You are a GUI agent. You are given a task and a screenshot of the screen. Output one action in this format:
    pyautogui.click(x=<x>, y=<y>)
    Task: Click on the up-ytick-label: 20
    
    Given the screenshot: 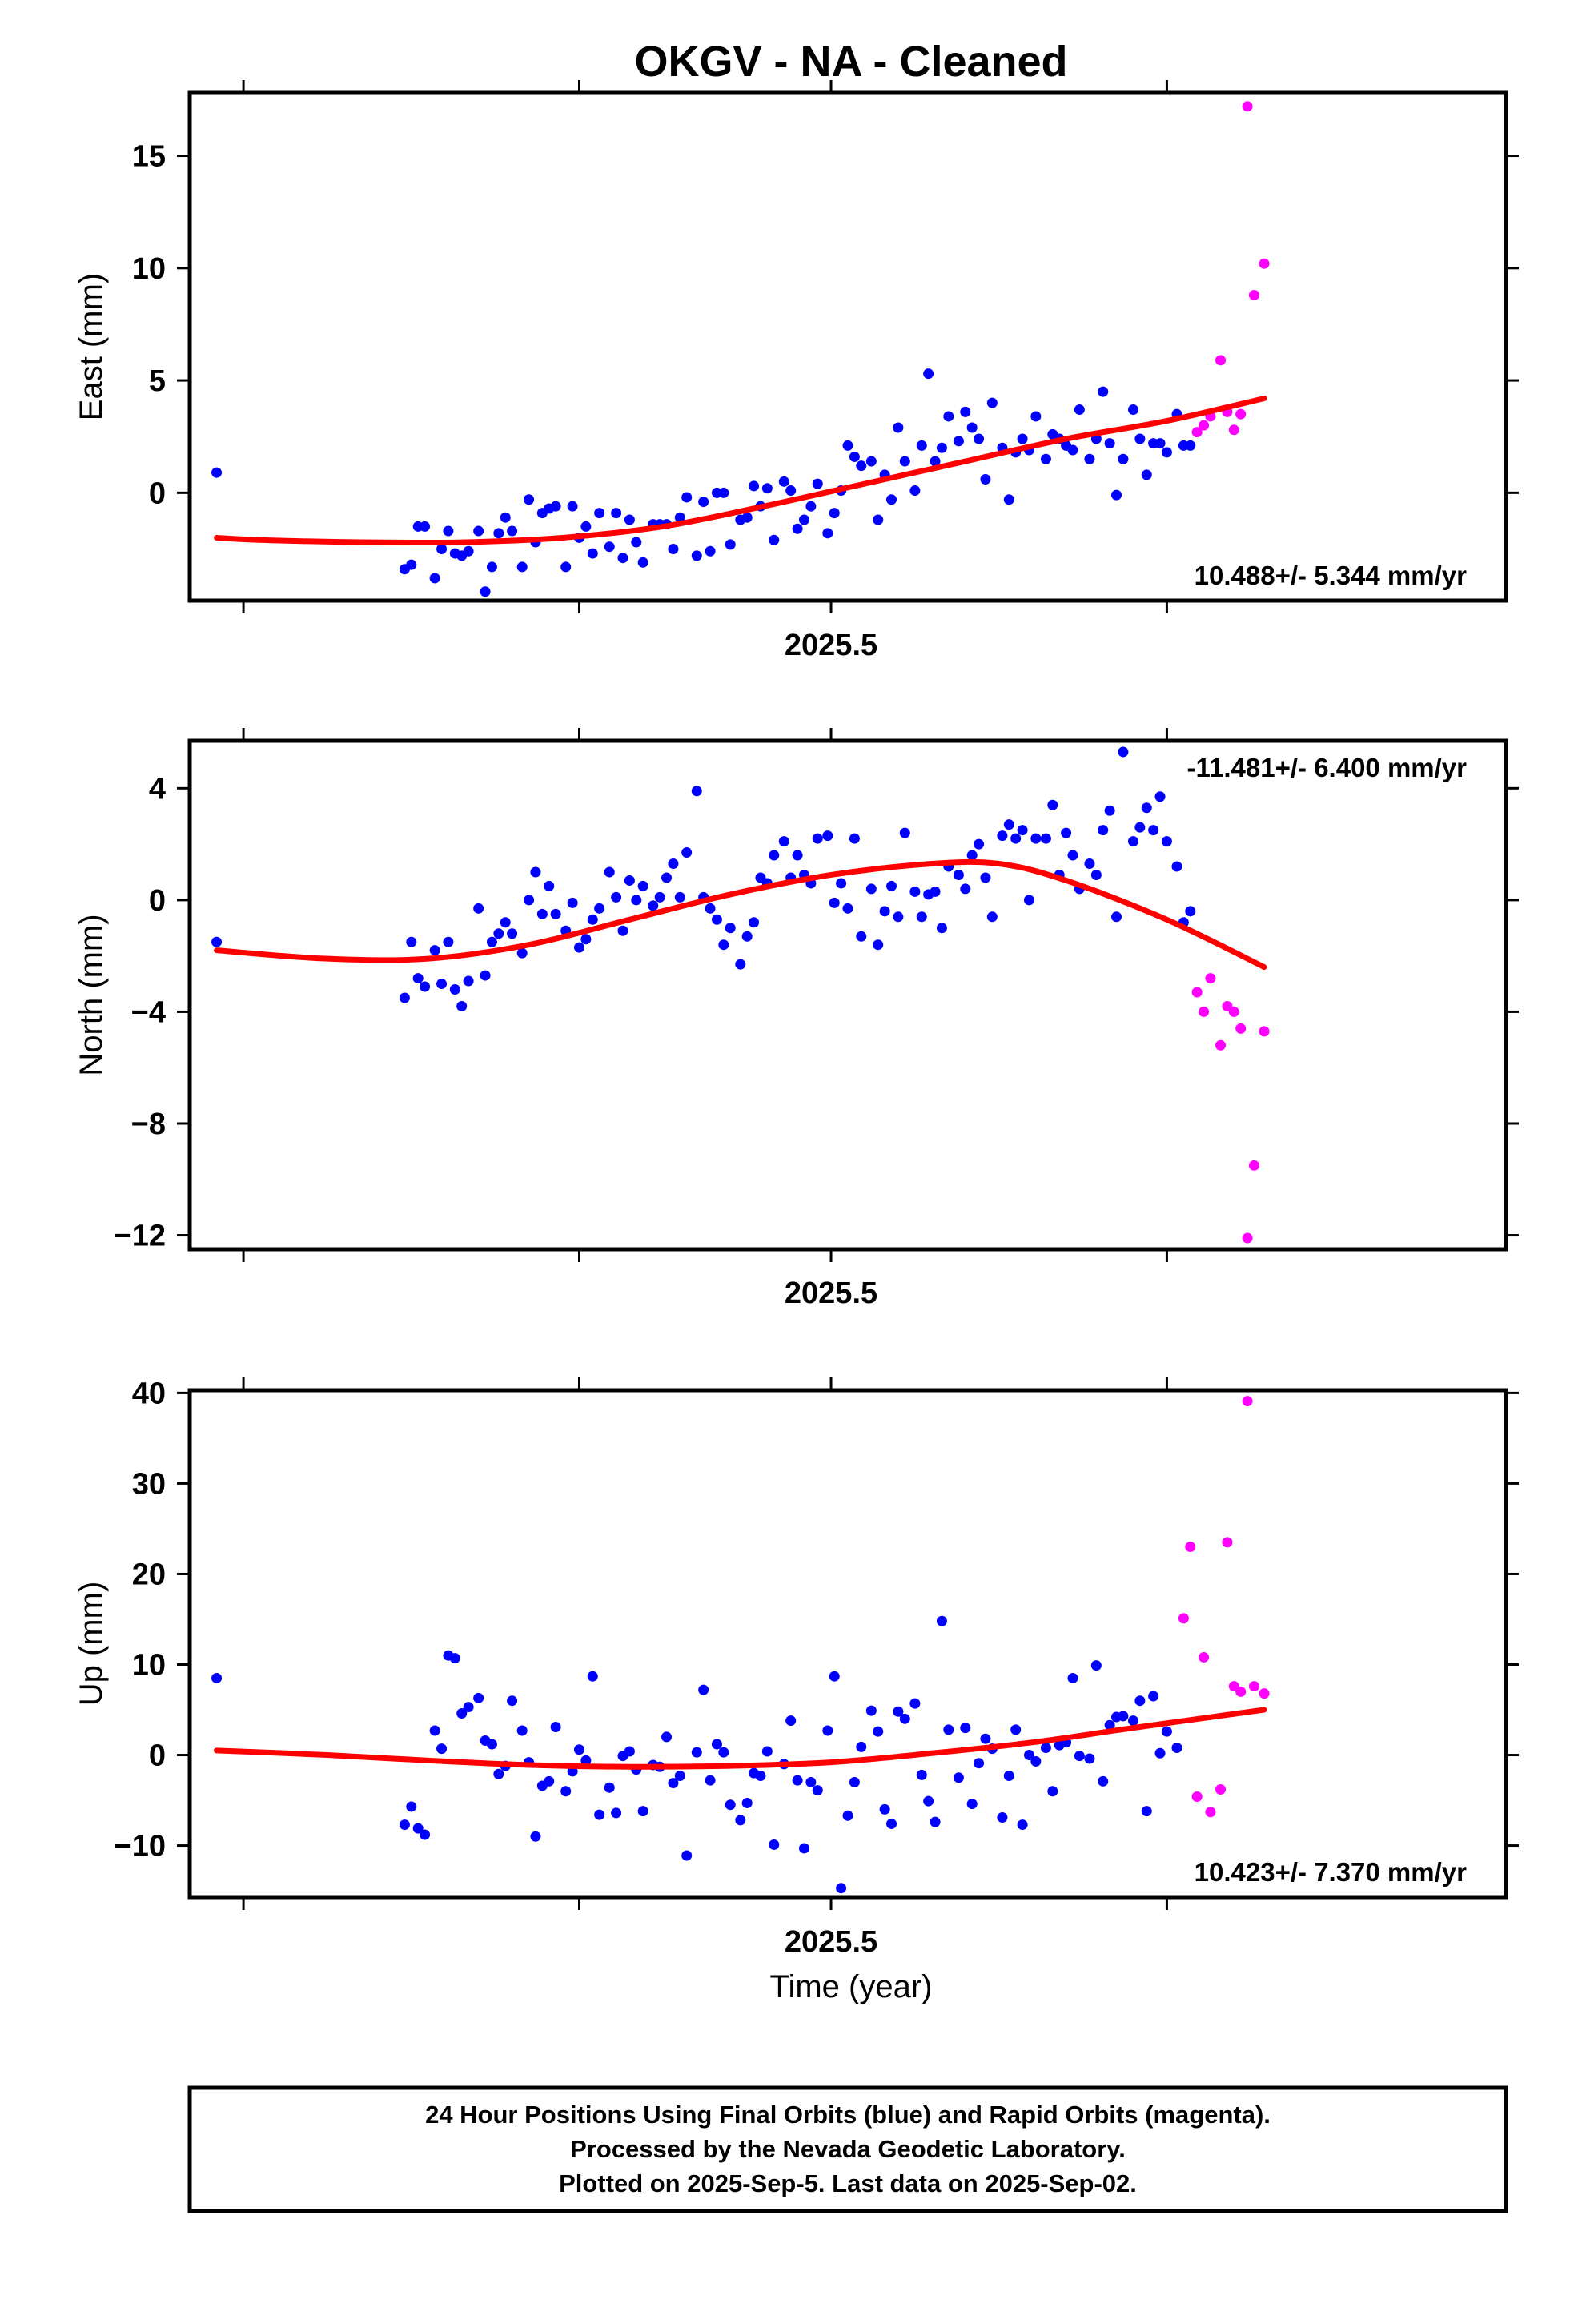 What is the action you would take?
    pyautogui.click(x=149, y=1574)
    